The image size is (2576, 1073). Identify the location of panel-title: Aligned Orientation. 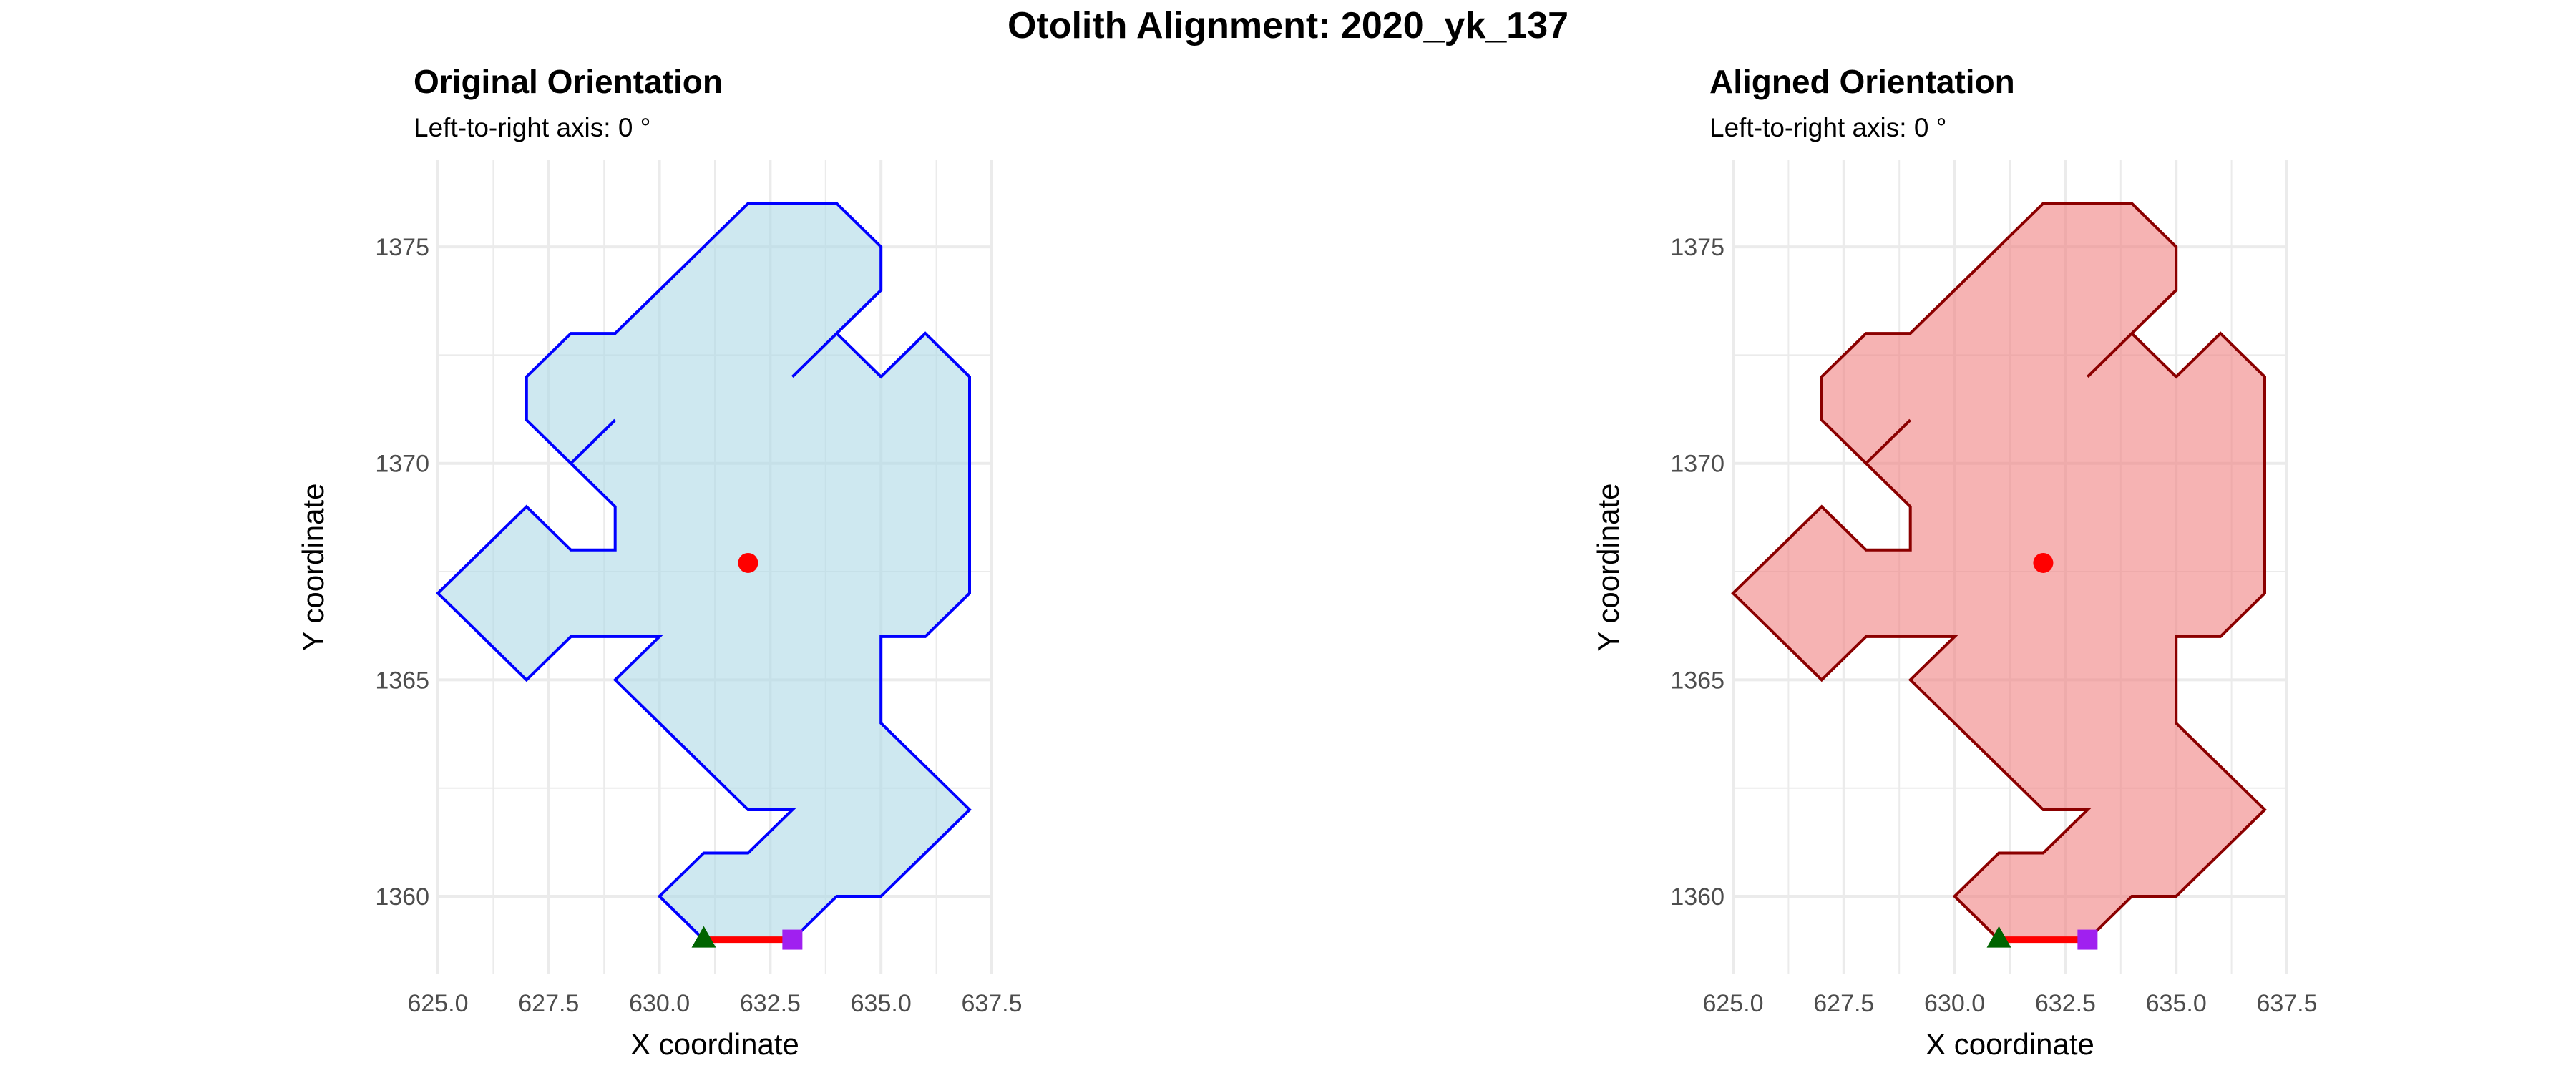
(1862, 81).